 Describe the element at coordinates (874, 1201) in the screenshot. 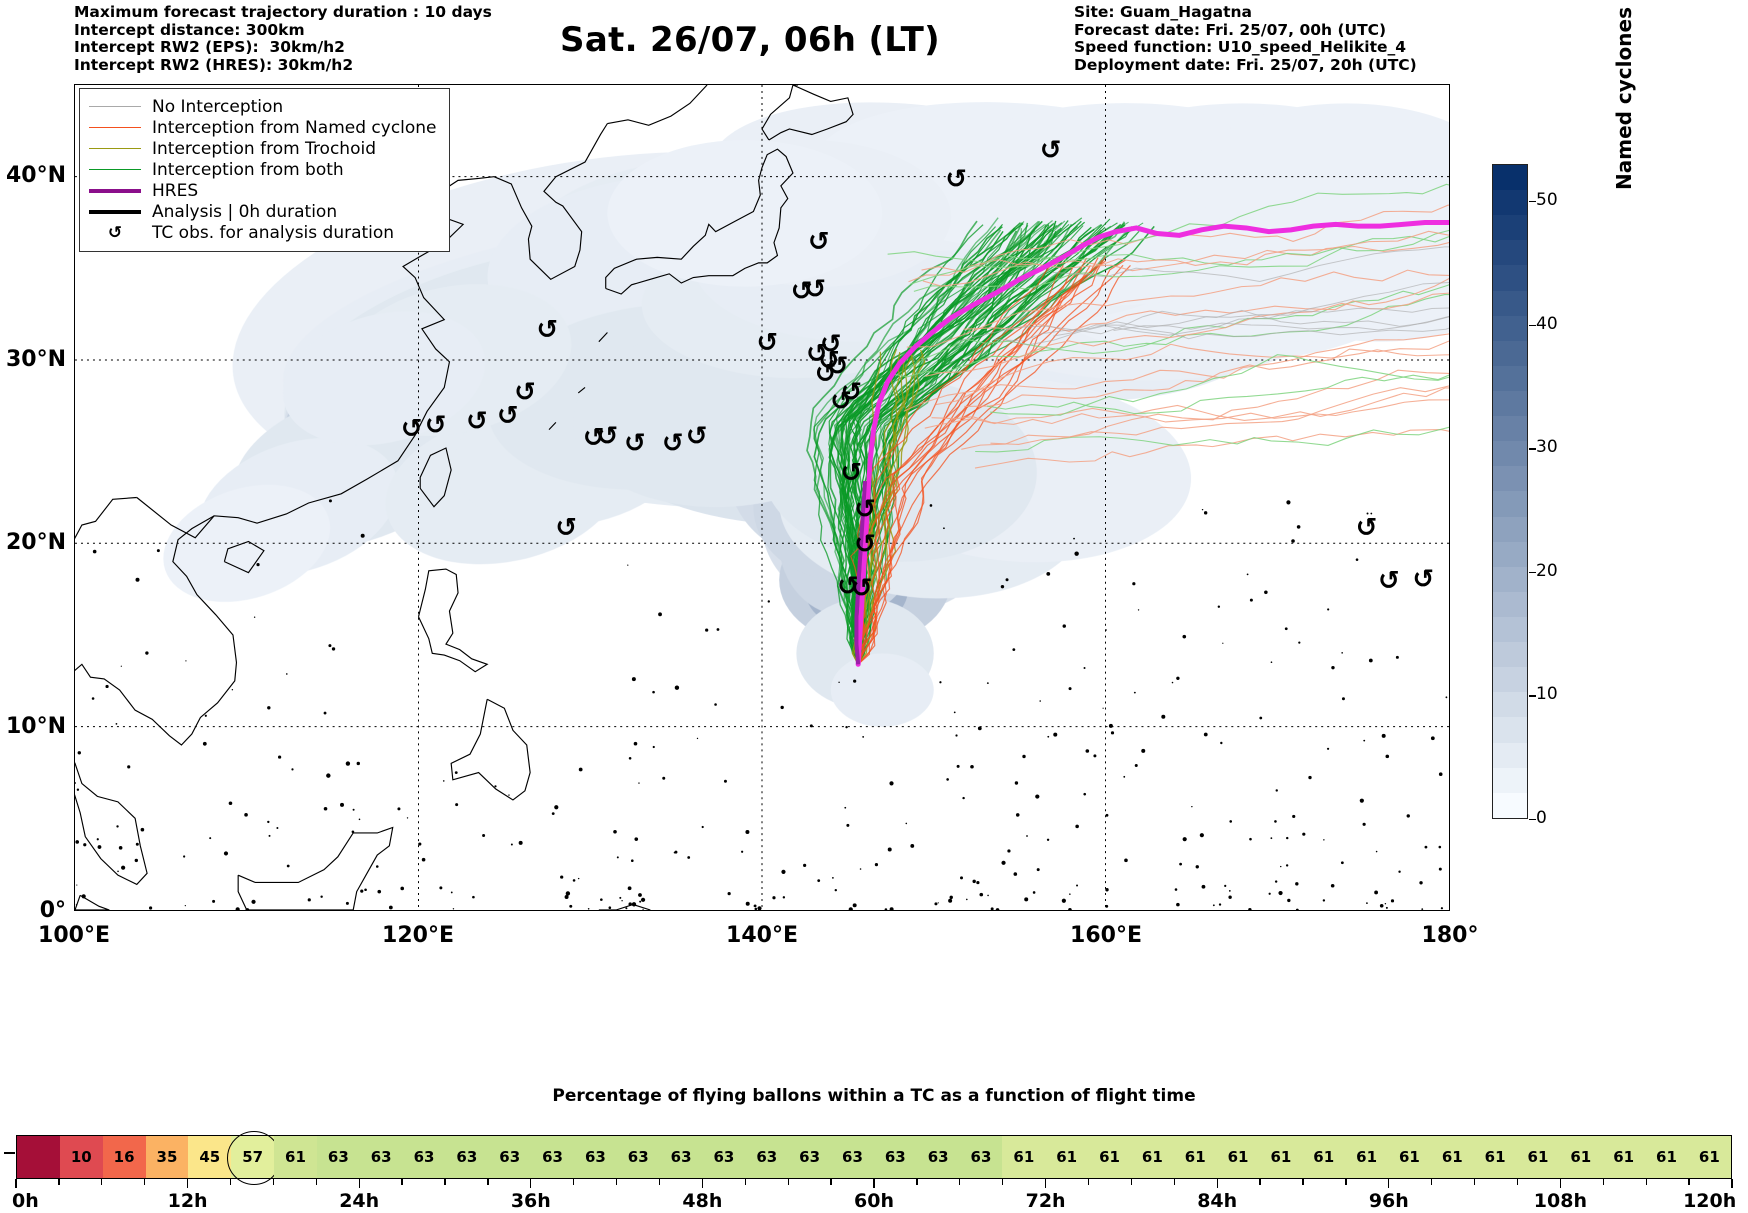

I see `axis-tick-label: 60h` at that location.